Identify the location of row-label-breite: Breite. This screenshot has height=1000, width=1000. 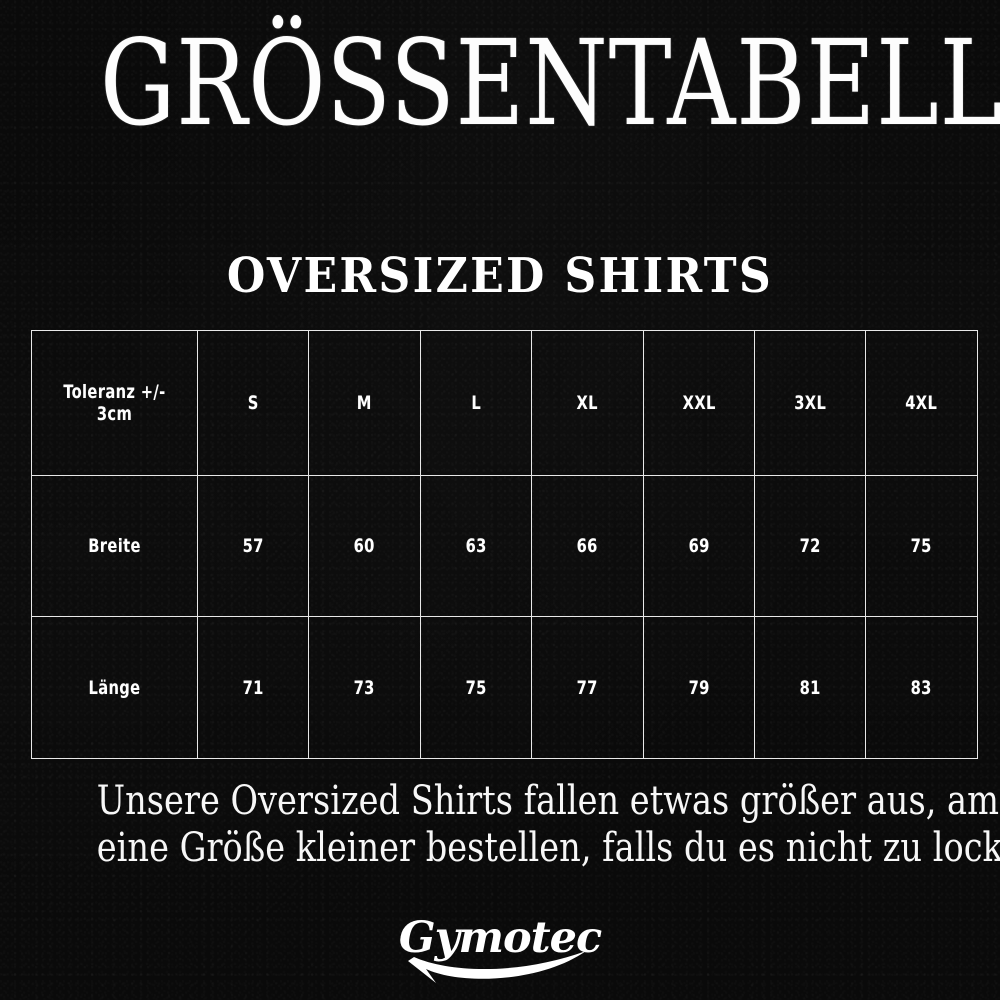
(114, 546).